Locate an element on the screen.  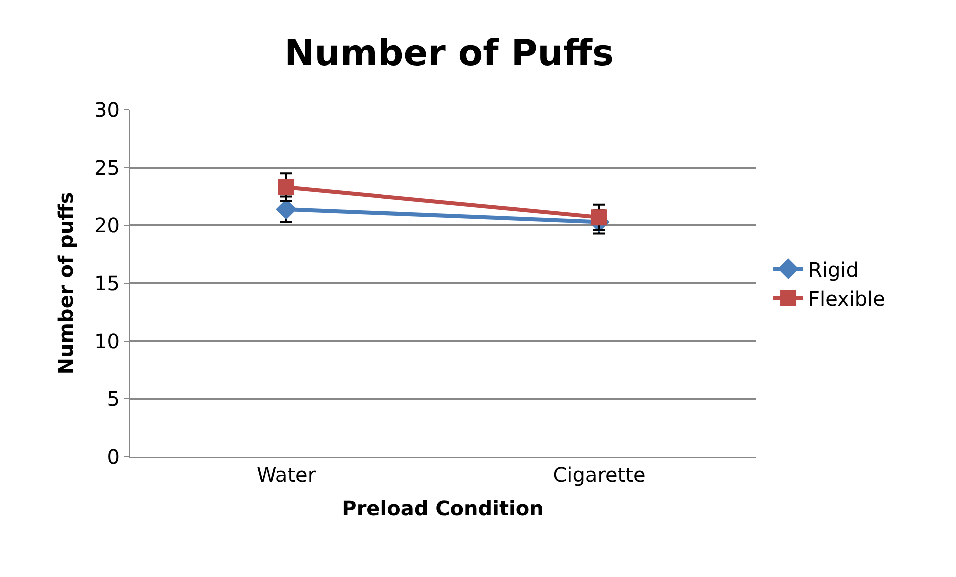
chart-title: Number of Puffs is located at coordinates (449, 54).